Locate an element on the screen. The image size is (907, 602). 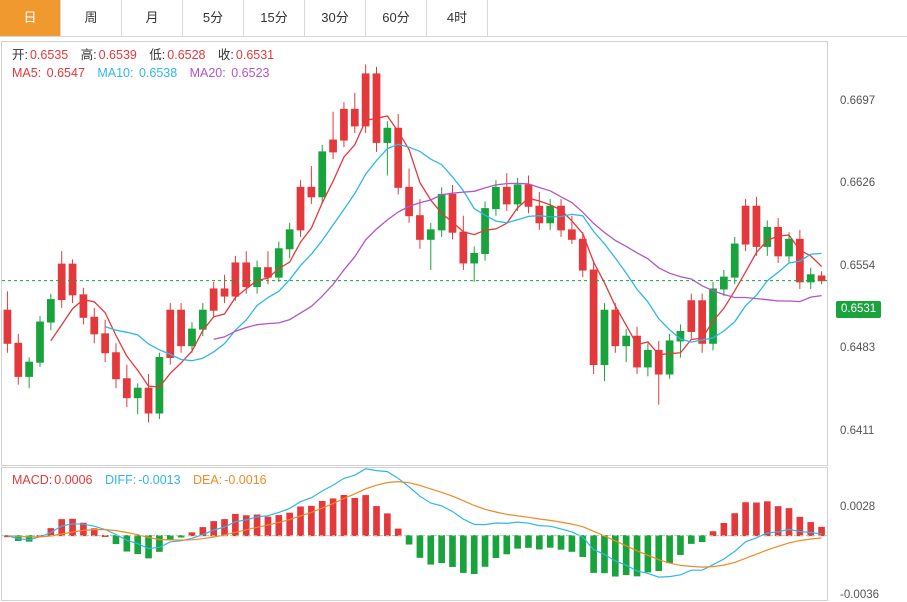
tab-week: 周 is located at coordinates (91, 18).